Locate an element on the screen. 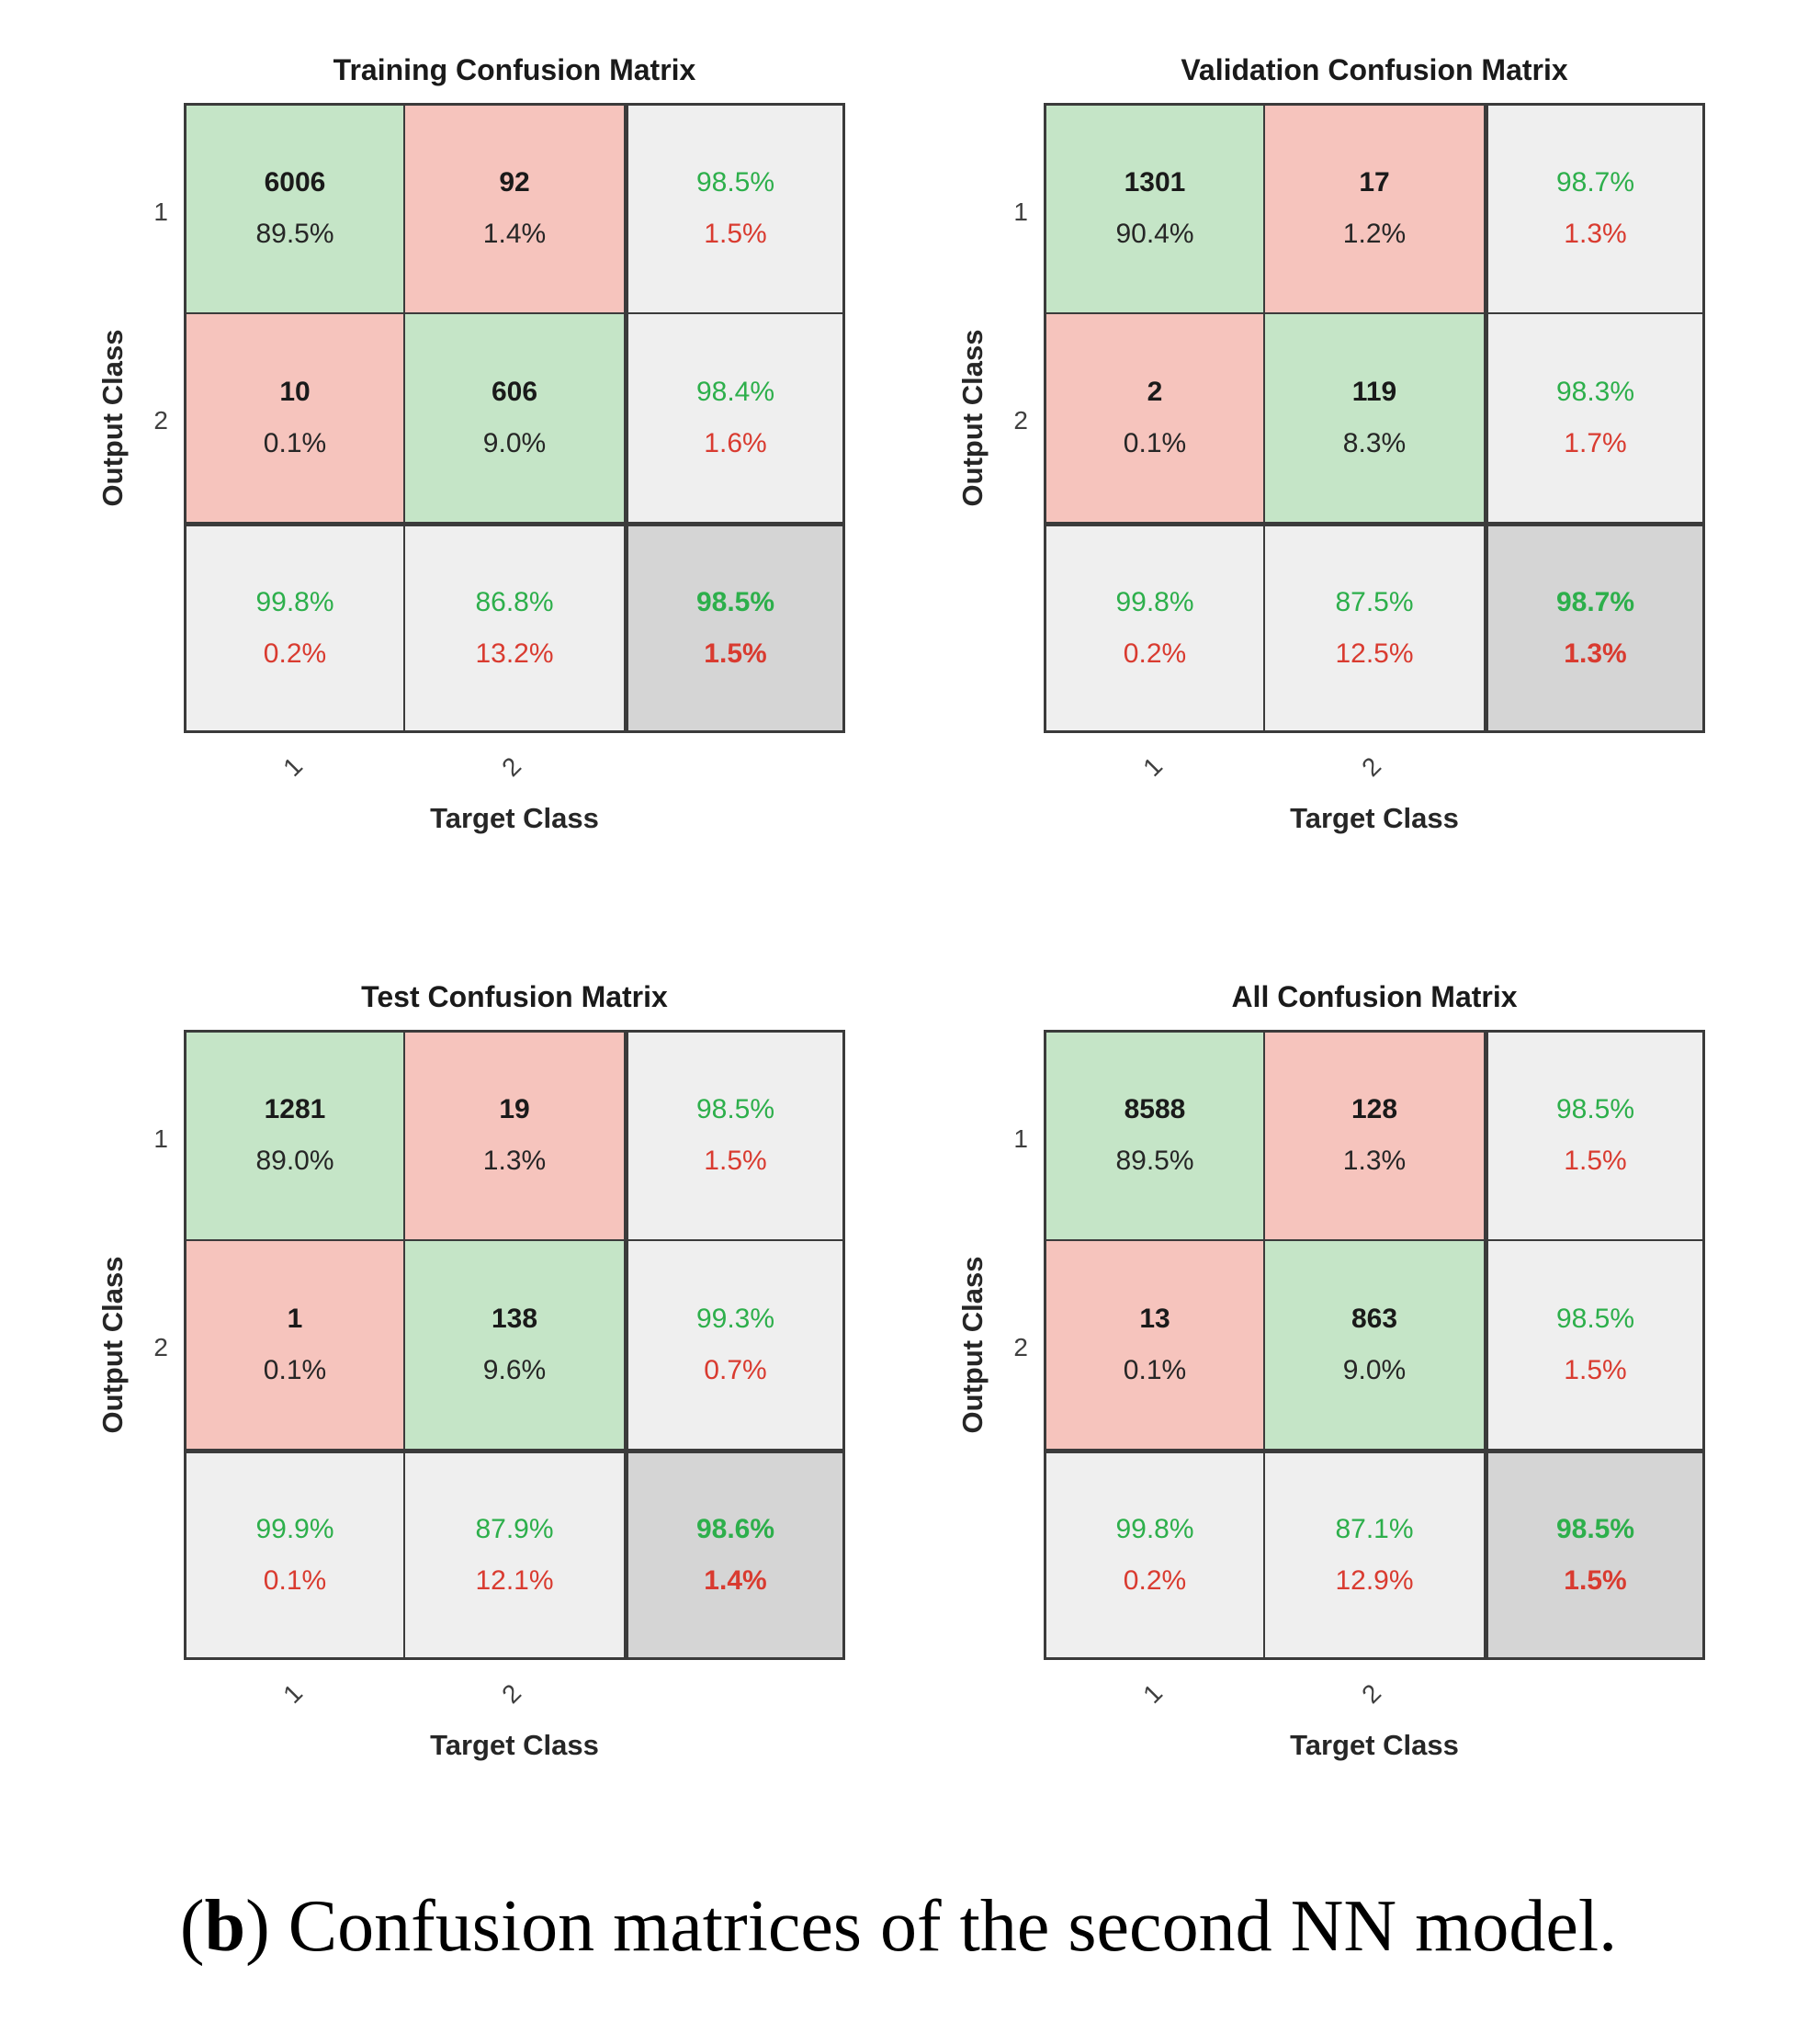  cell-green-pct: 99.9% is located at coordinates (295, 1529).